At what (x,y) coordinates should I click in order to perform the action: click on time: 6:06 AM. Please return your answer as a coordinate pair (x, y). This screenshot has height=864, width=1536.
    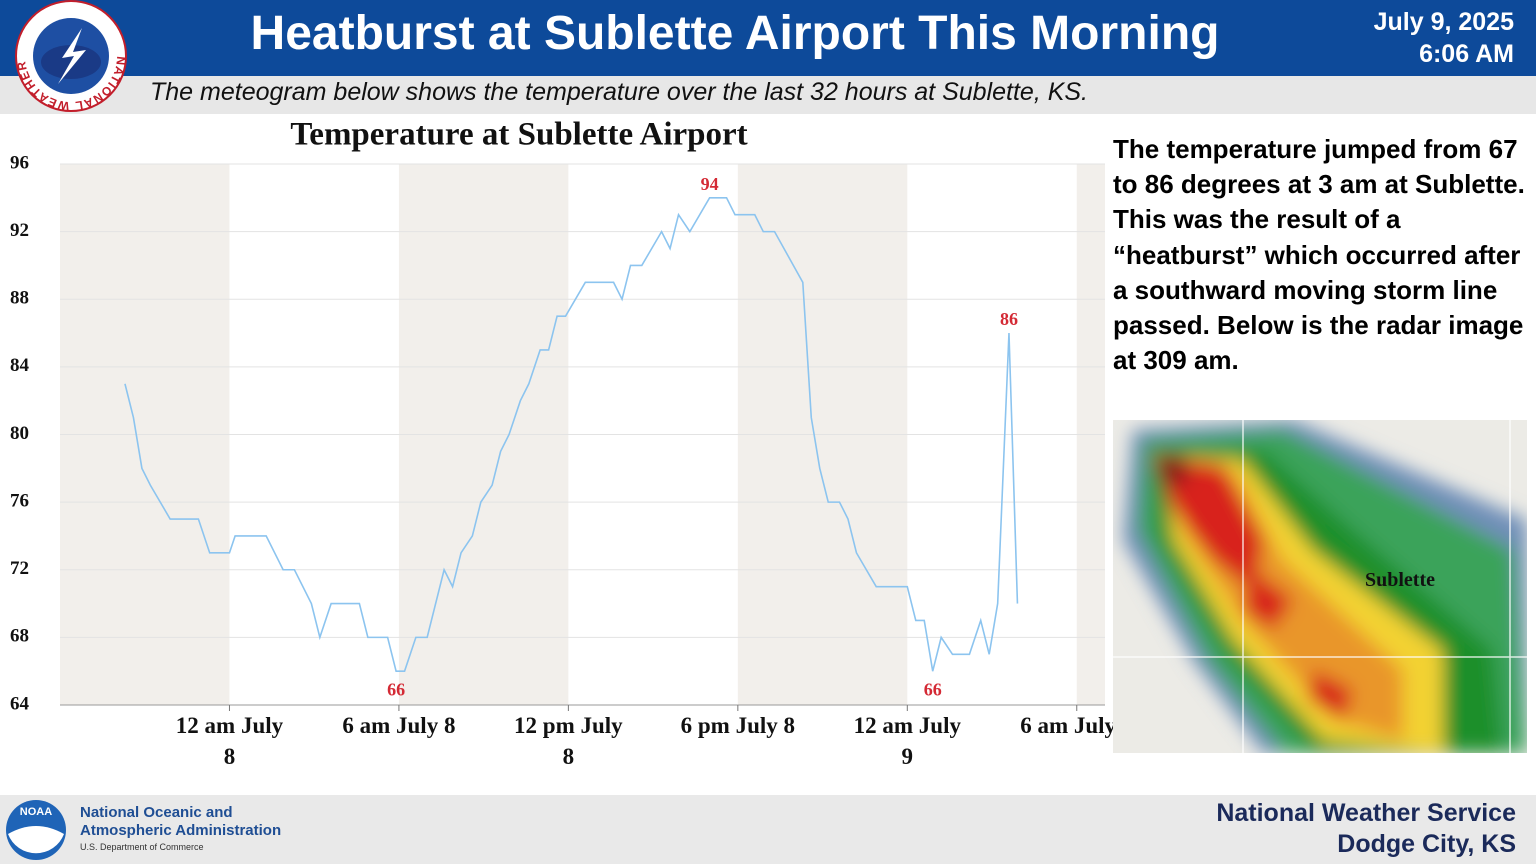
    Looking at the image, I should click on (1466, 54).